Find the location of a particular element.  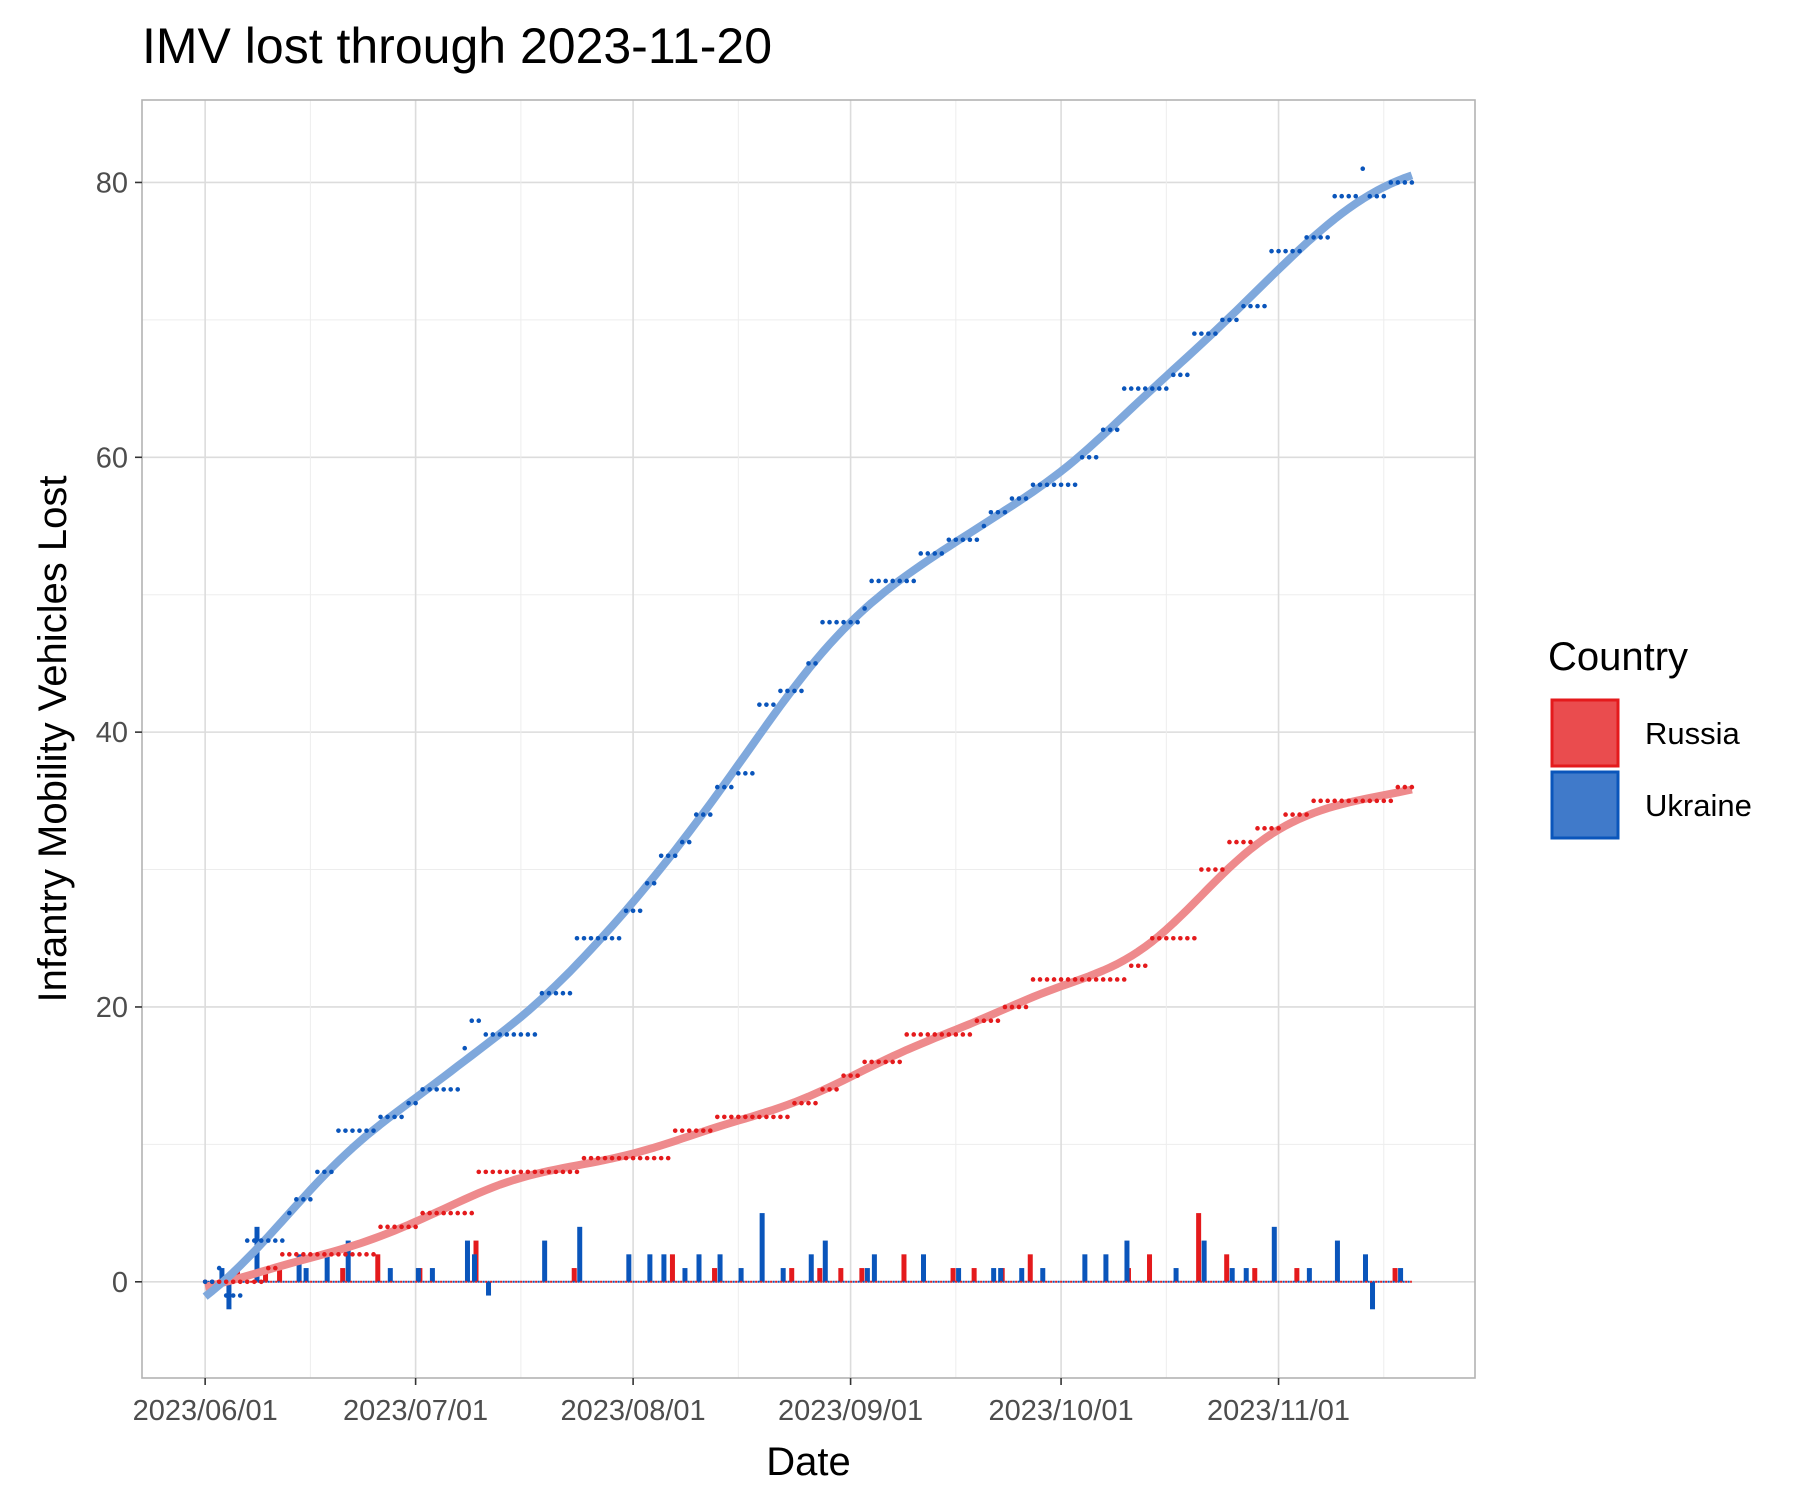

y-tick-label: 60 is located at coordinates (112, 458).